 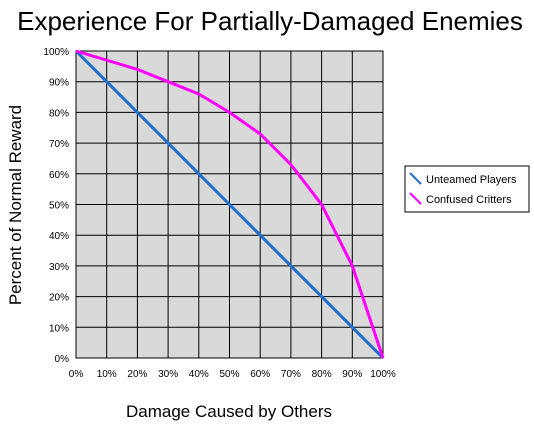 What do you see at coordinates (415, 178) in the screenshot?
I see `legend-swatch-unteamed-players` at bounding box center [415, 178].